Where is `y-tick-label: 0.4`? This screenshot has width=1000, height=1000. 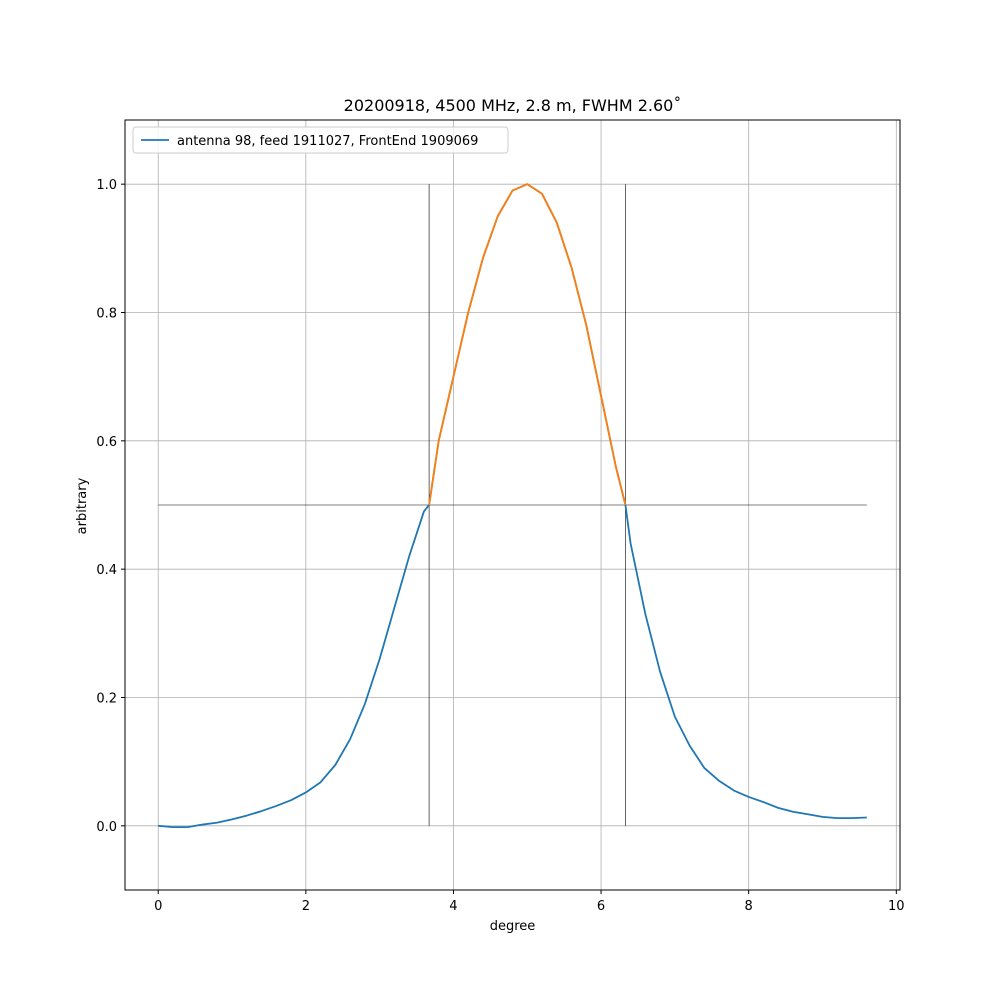 y-tick-label: 0.4 is located at coordinates (106, 570).